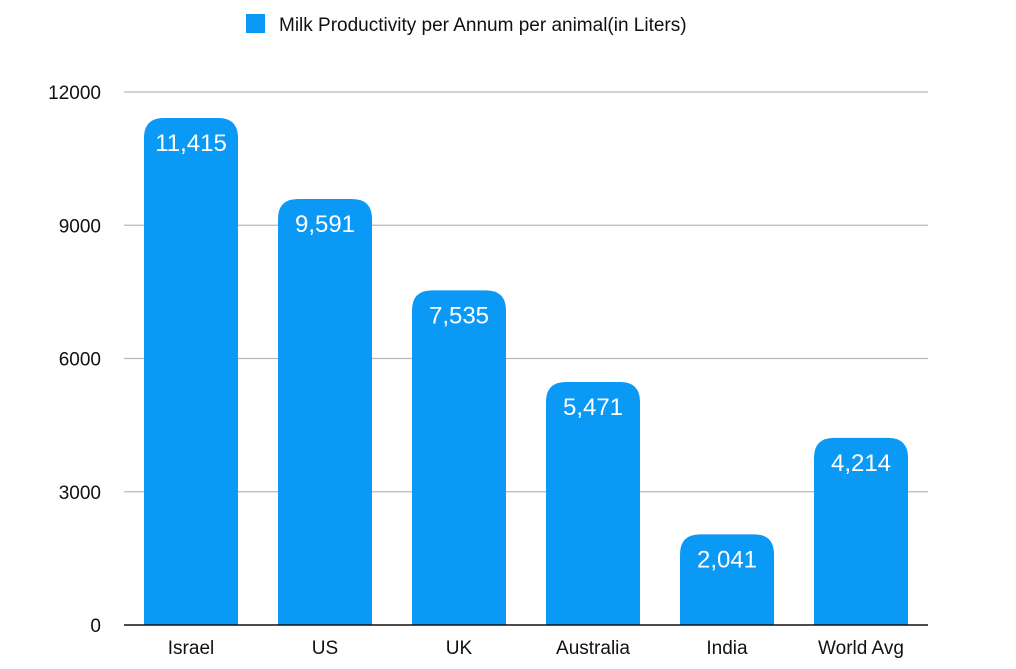  What do you see at coordinates (191, 143) in the screenshot?
I see `bar-value-label: 11,415` at bounding box center [191, 143].